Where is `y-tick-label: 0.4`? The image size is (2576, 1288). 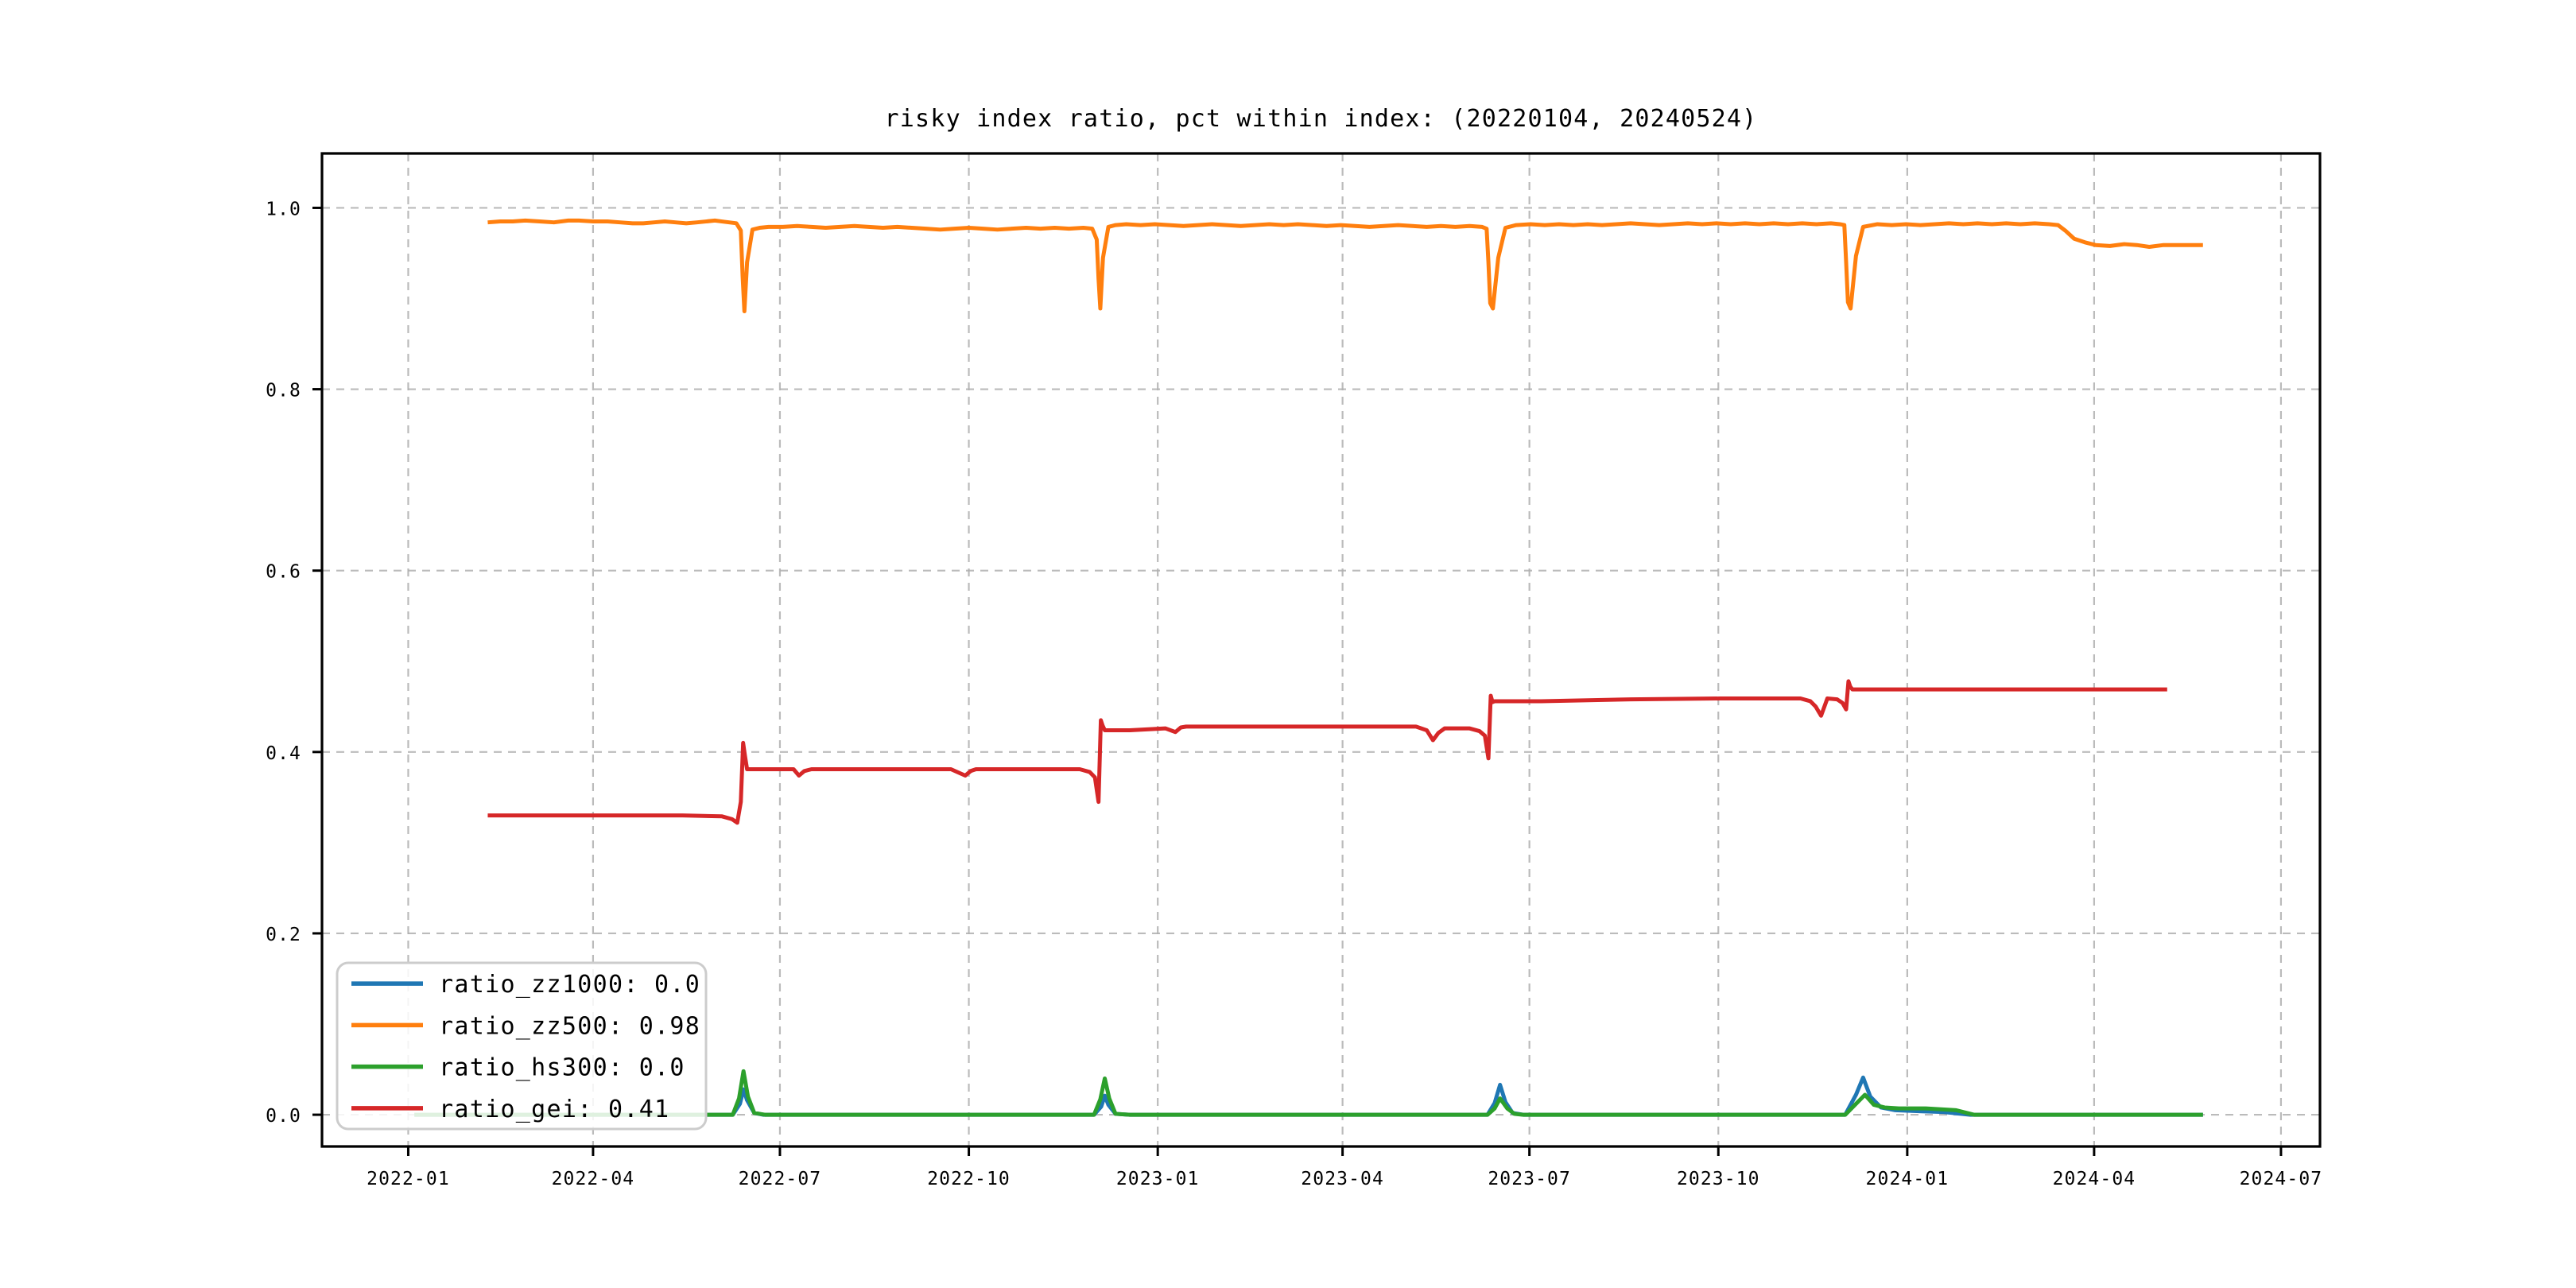 y-tick-label: 0.4 is located at coordinates (283, 753).